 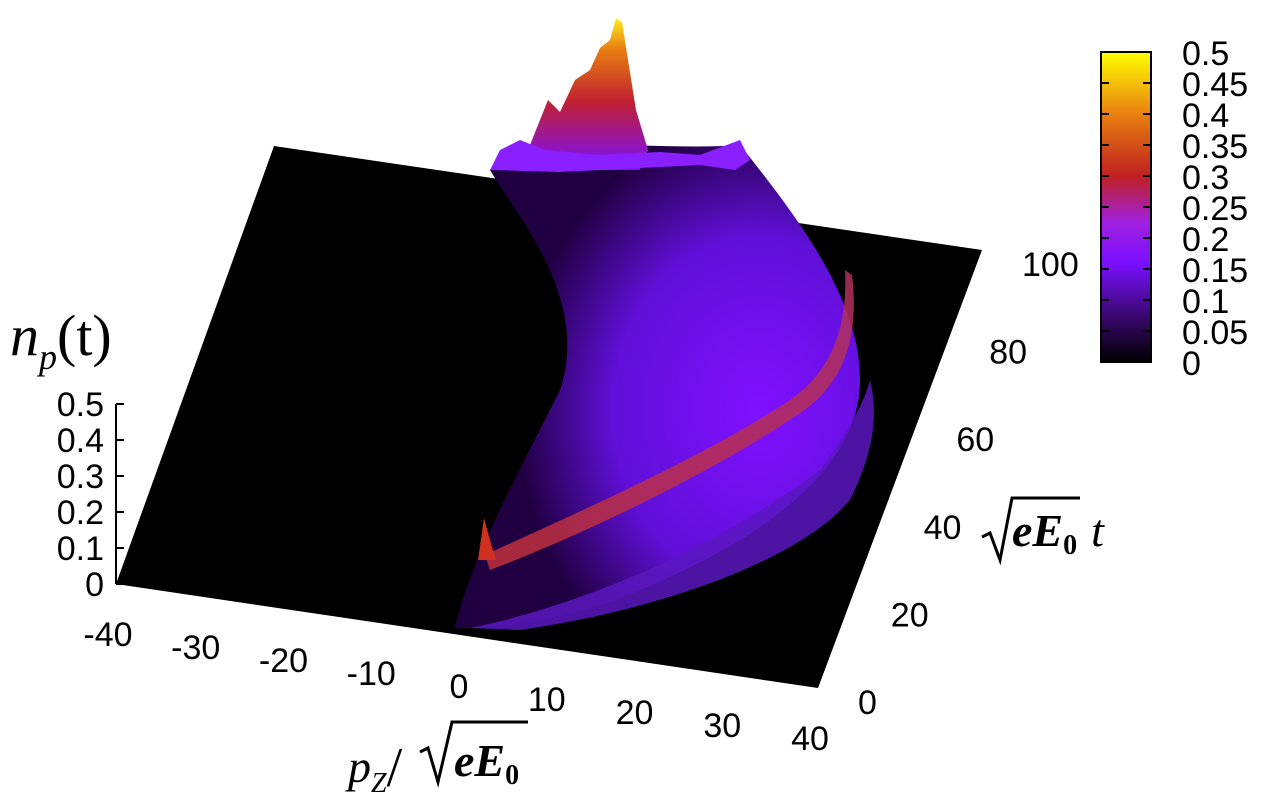 What do you see at coordinates (80, 549) in the screenshot?
I see `z-tick-label: 0.1` at bounding box center [80, 549].